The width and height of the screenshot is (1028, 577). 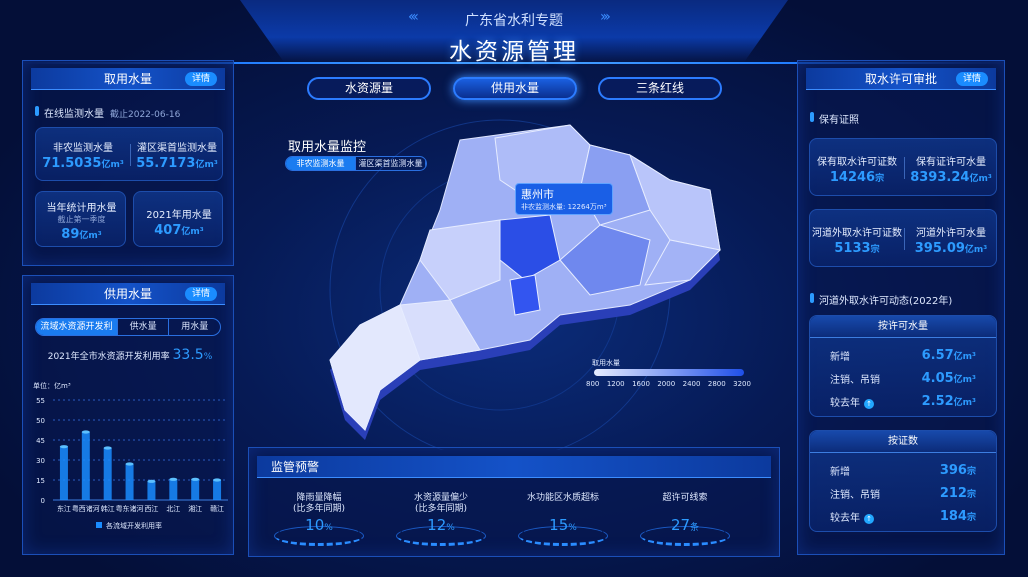 I want to click on tooltip-label: 非农监测水量:, so click(x=543, y=207).